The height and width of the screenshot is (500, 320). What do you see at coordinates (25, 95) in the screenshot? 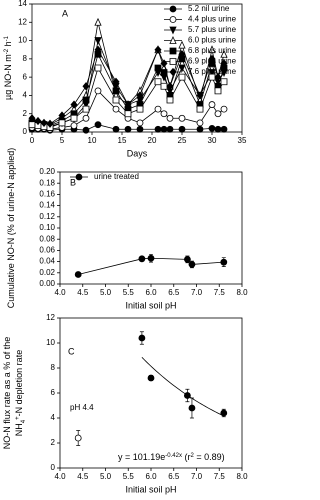
I see `y-tick-label: 4` at bounding box center [25, 95].